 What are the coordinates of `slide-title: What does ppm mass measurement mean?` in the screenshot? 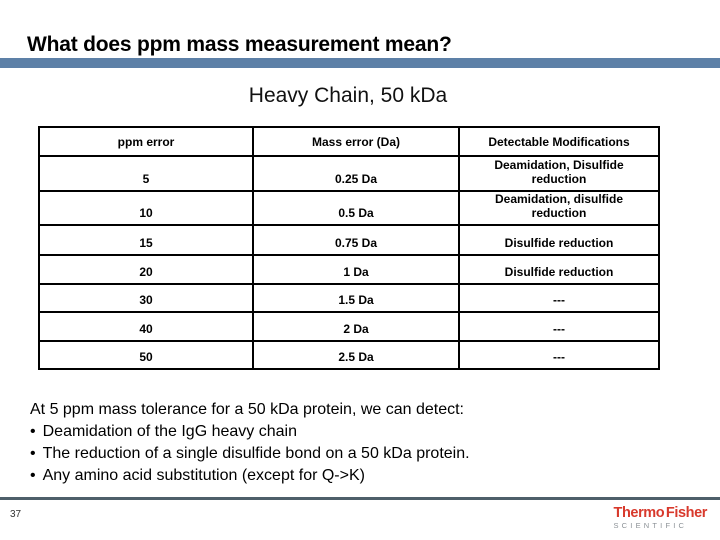 It's located at (239, 45).